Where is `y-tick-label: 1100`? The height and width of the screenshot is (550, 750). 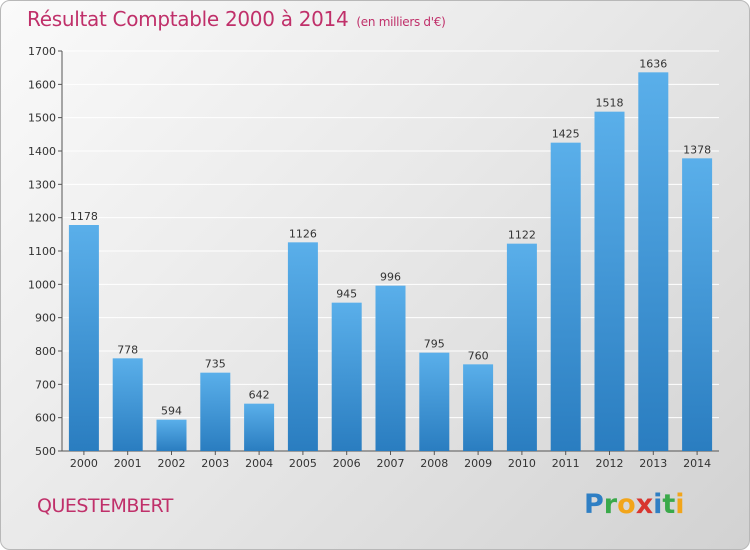 y-tick-label: 1100 is located at coordinates (42, 251).